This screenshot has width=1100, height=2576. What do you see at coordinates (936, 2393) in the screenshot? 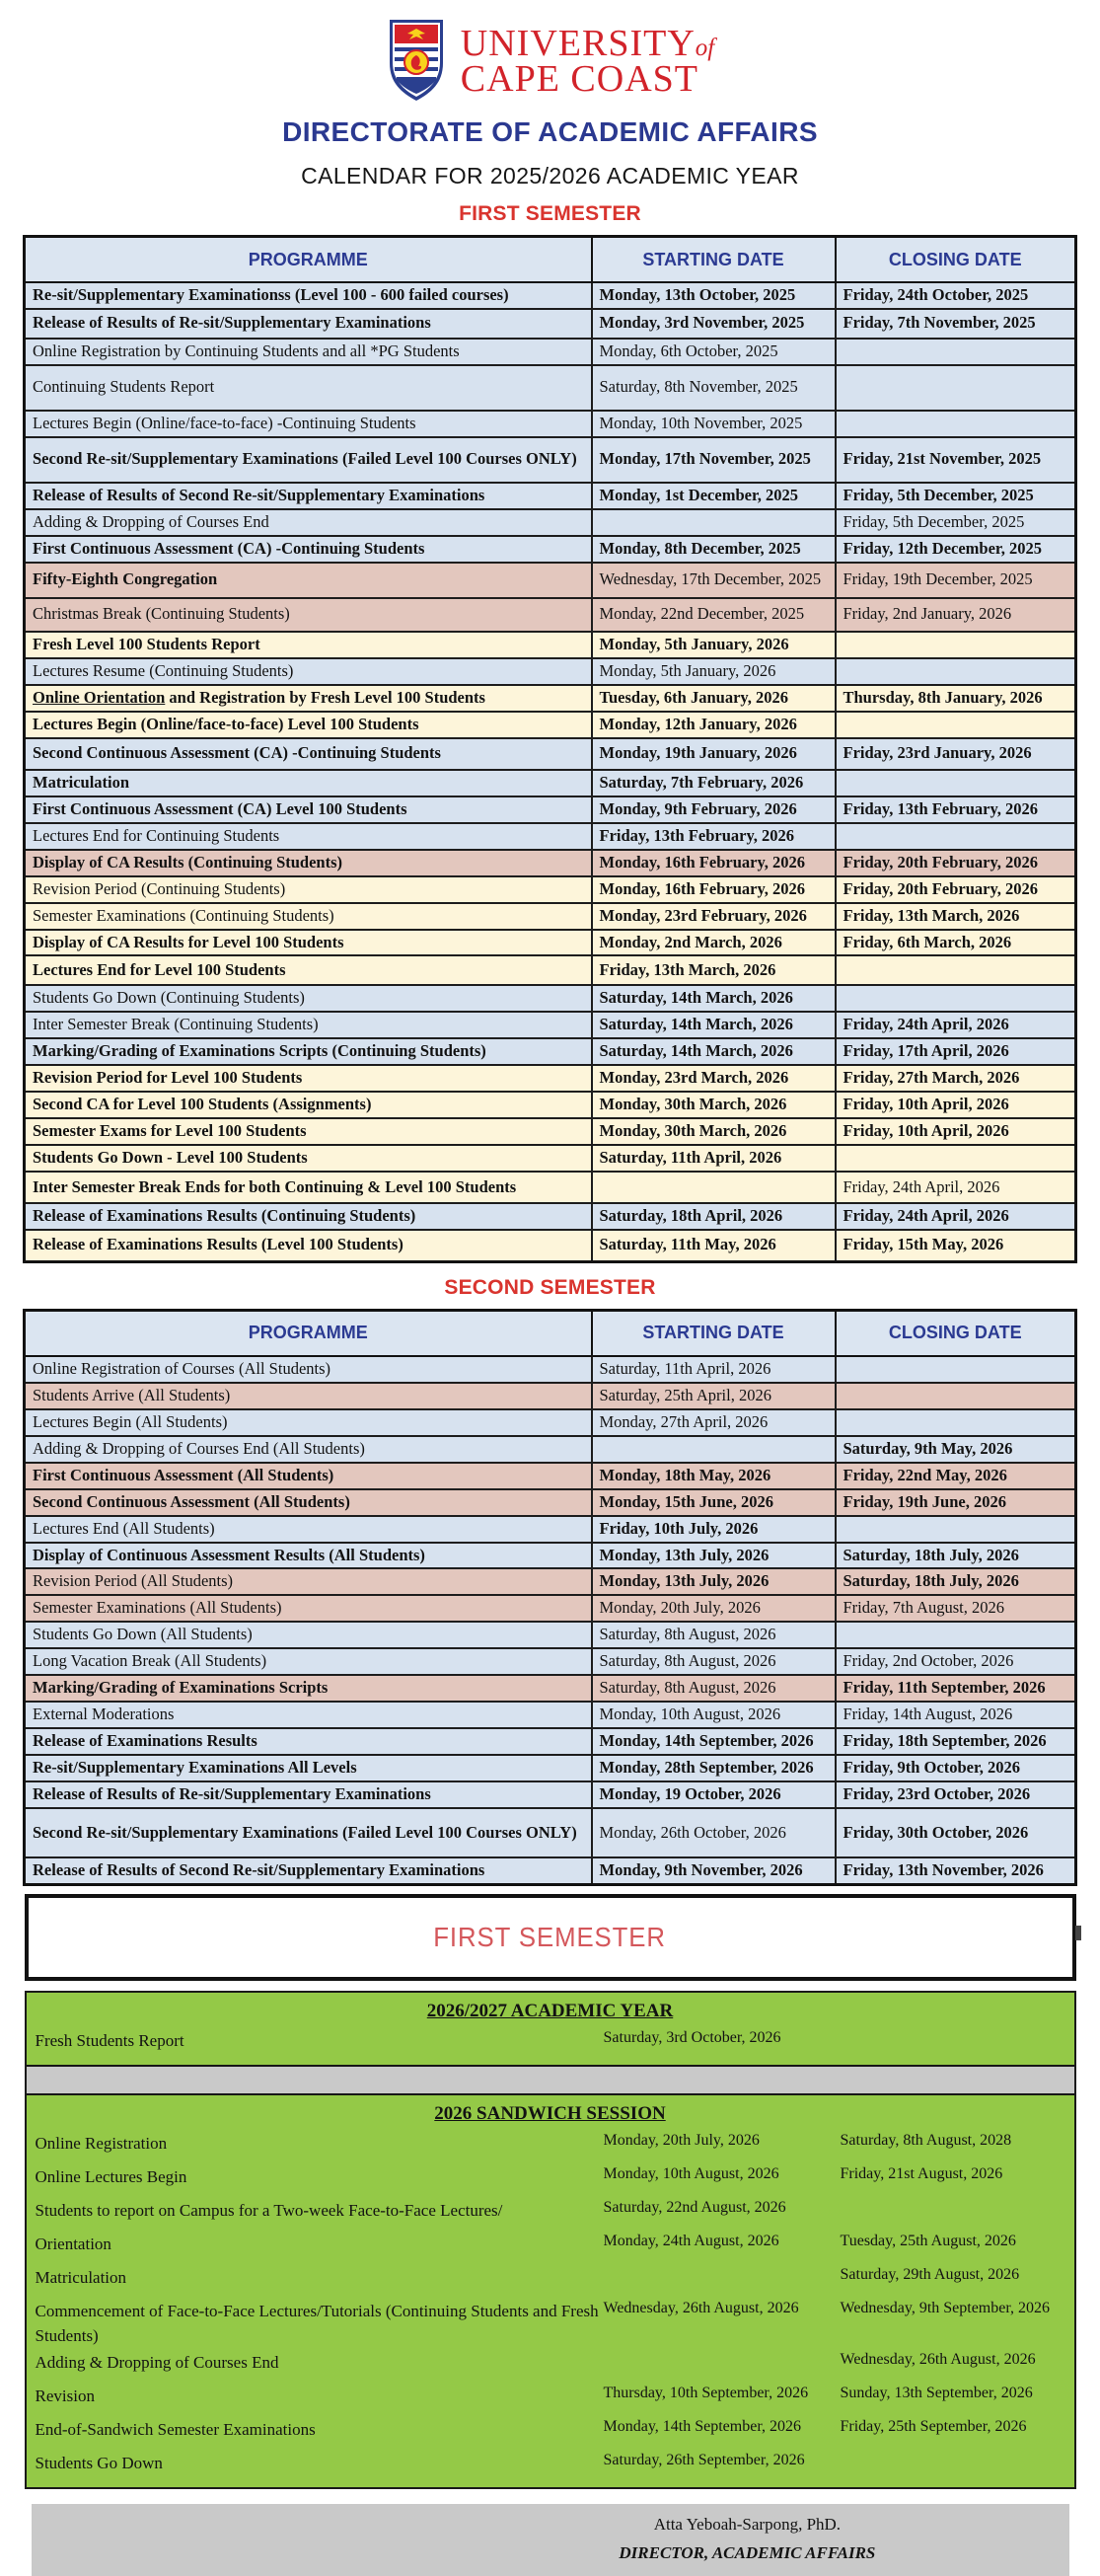
I see `closing-date-cell: Sunday, 13th September, 2026` at bounding box center [936, 2393].